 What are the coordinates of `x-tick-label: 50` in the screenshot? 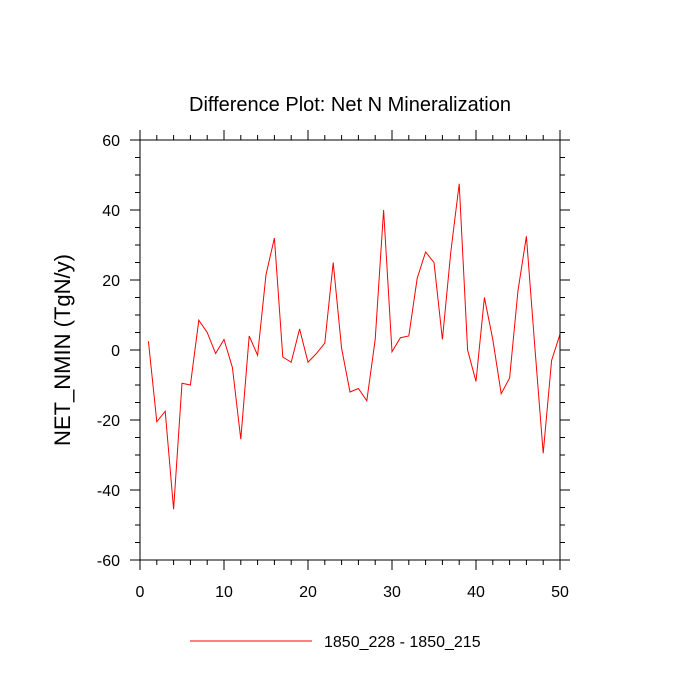 It's located at (560, 592).